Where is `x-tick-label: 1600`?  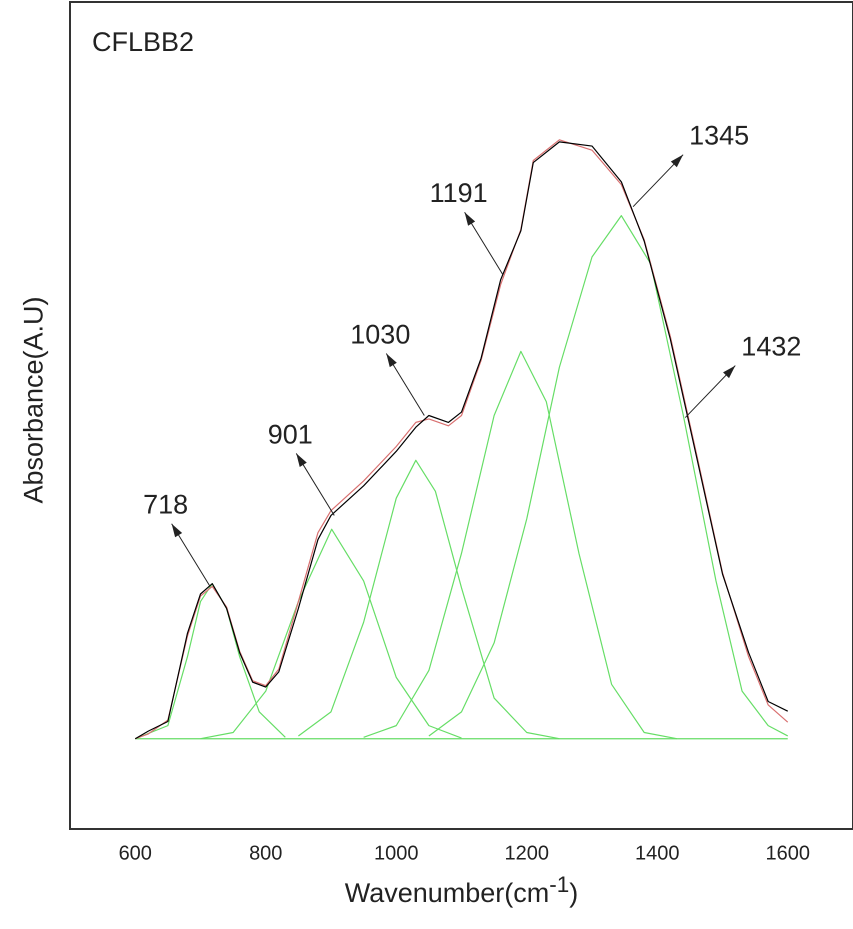
x-tick-label: 1600 is located at coordinates (788, 853).